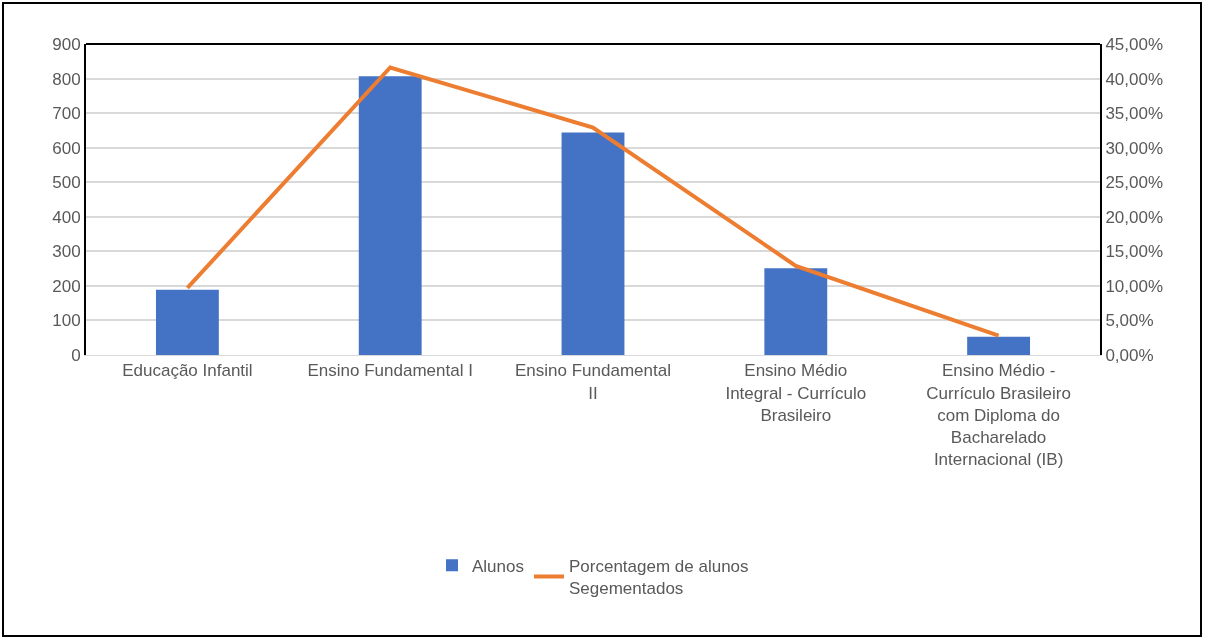  What do you see at coordinates (1134, 286) in the screenshot?
I see `y2-tick-label: 10,00%` at bounding box center [1134, 286].